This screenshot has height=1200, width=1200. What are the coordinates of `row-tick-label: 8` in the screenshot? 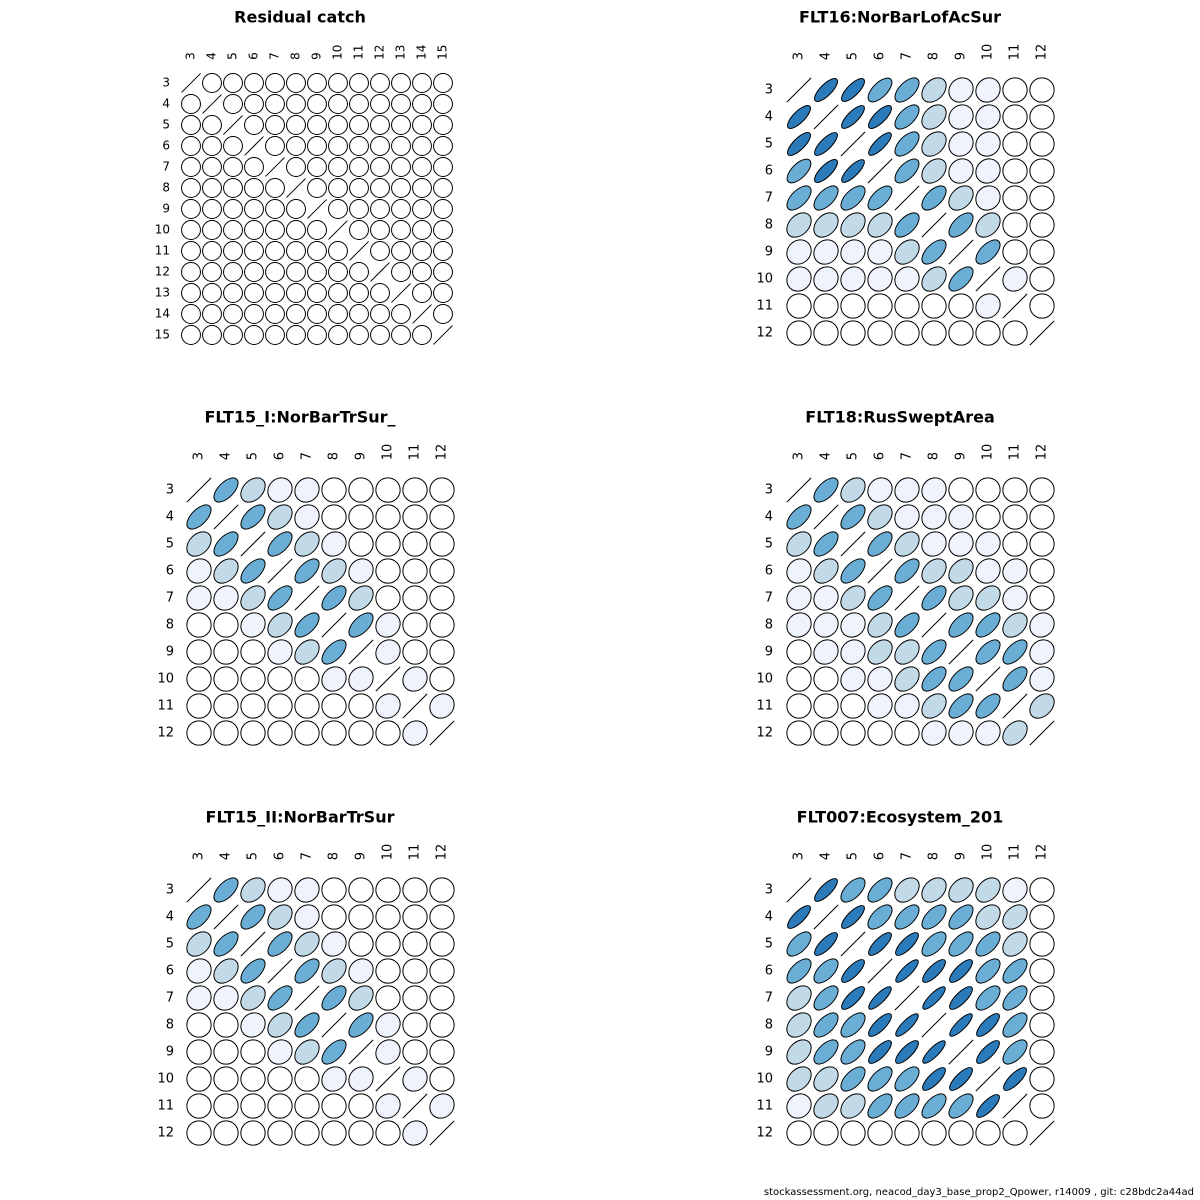 It's located at (769, 625).